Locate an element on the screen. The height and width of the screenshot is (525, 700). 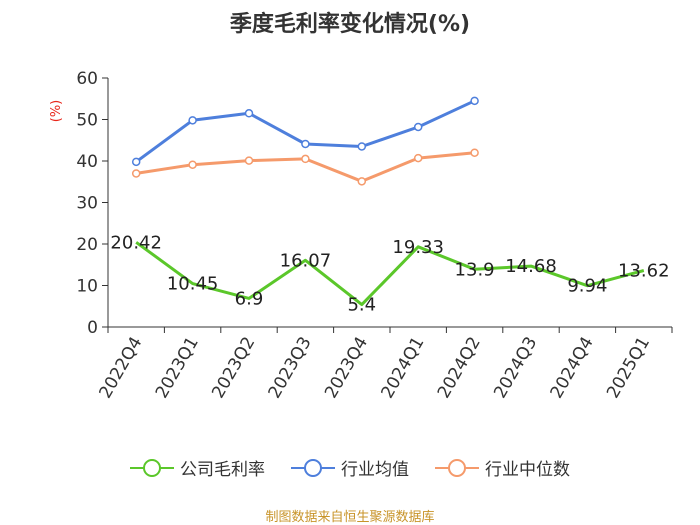
y-tick-label: 10 is located at coordinates (87, 287).